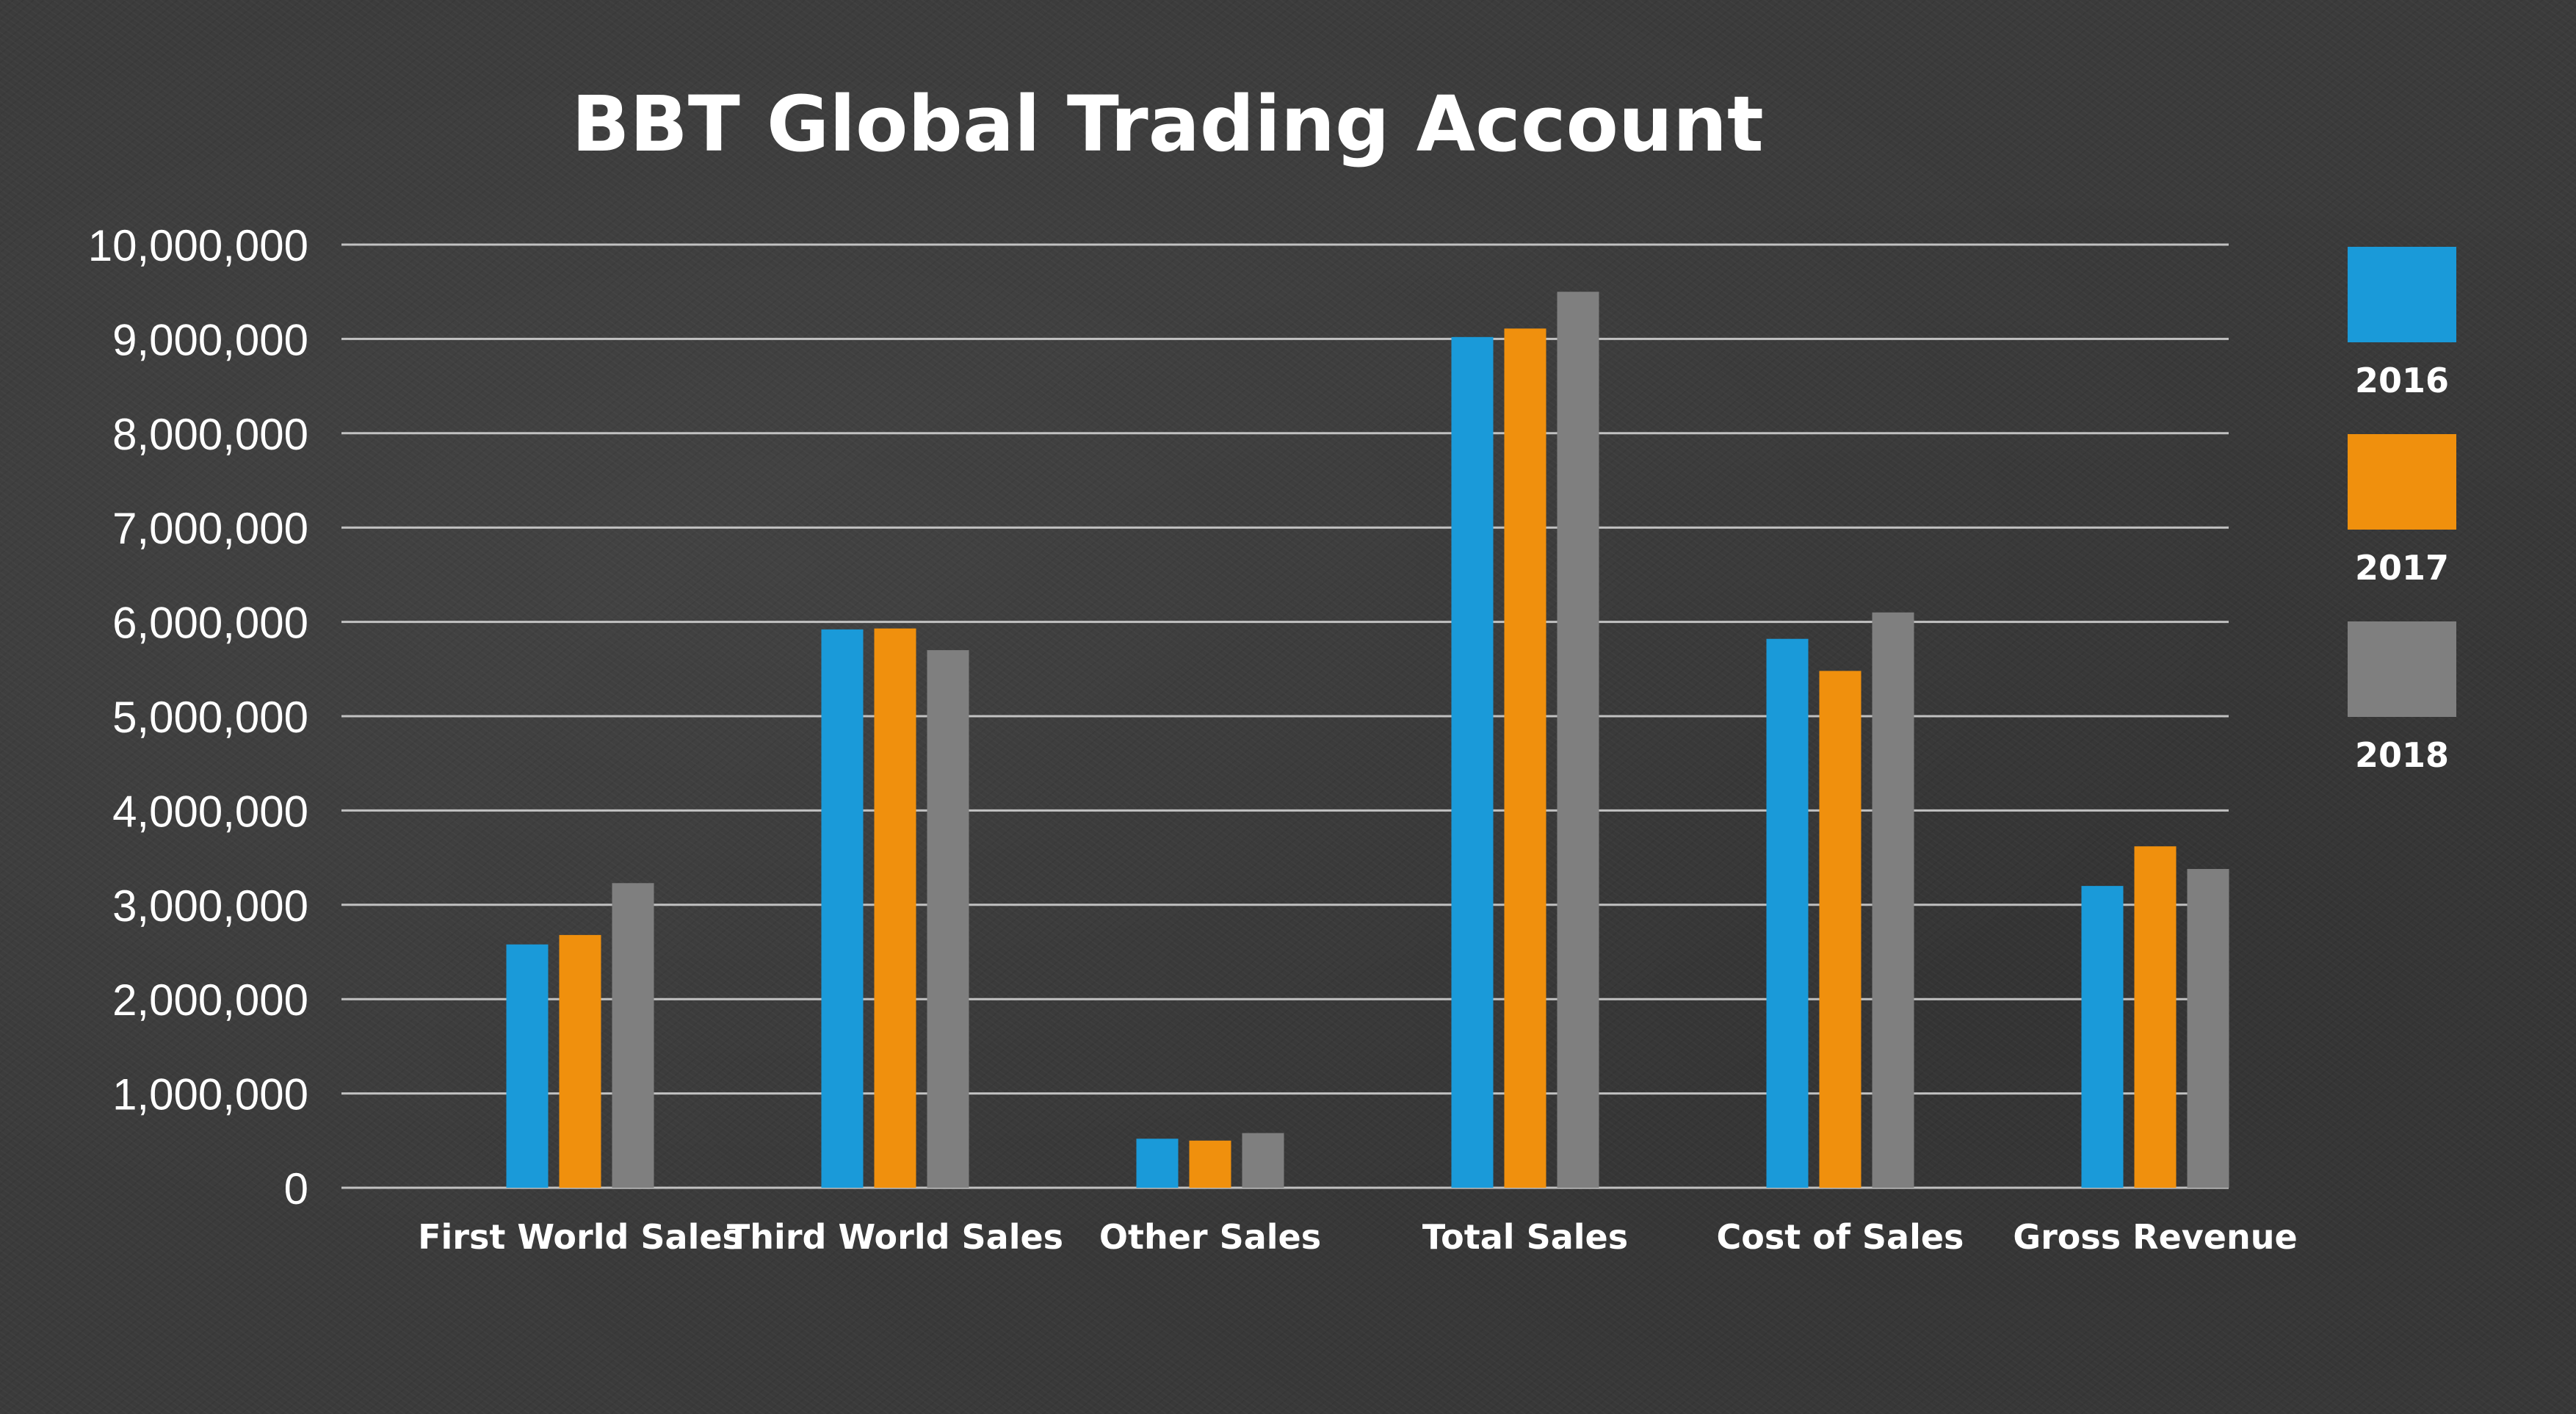 Image resolution: width=2576 pixels, height=1414 pixels. Describe the element at coordinates (210, 717) in the screenshot. I see `y-tick-label: 5,000,000` at that location.